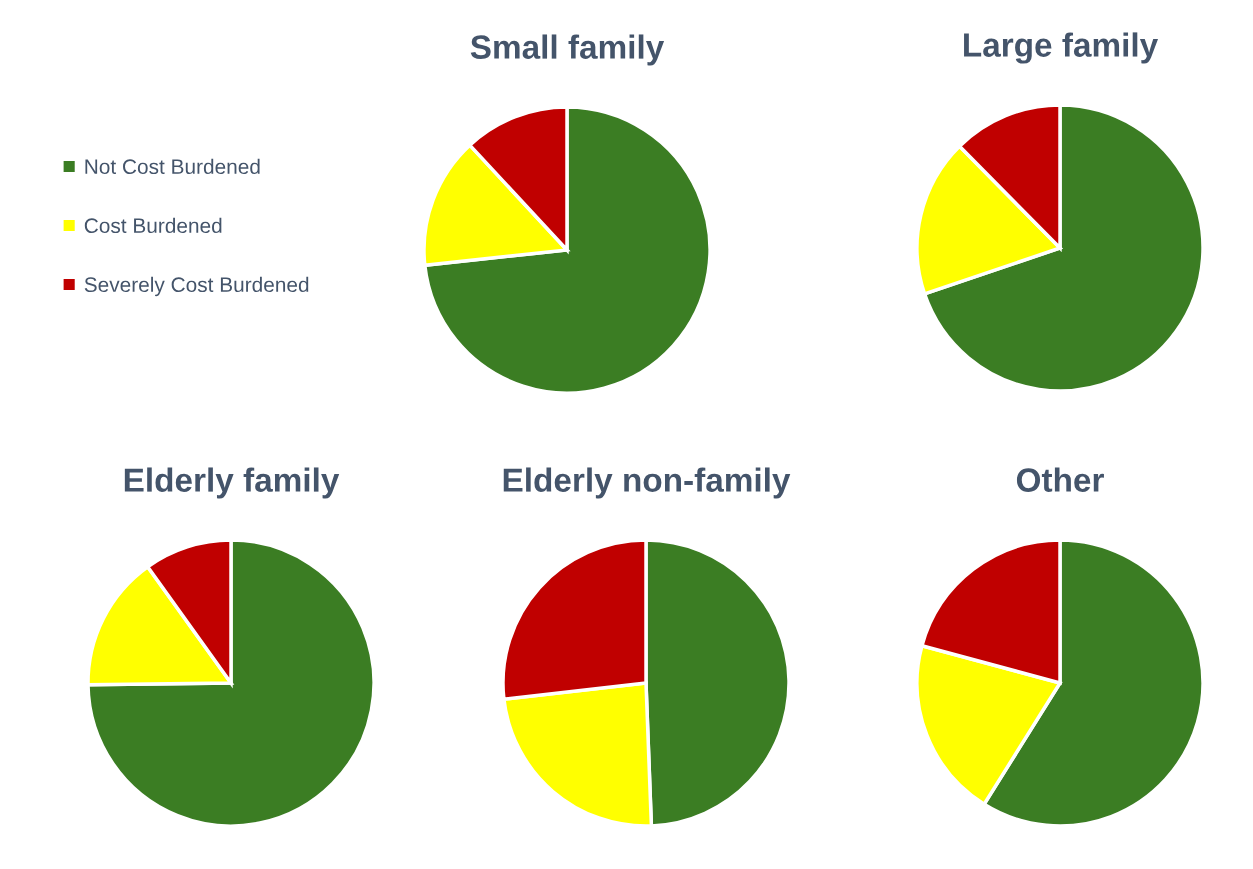 The height and width of the screenshot is (869, 1253). Describe the element at coordinates (196, 286) in the screenshot. I see `legend-label: Severely Cost Burdened` at that location.